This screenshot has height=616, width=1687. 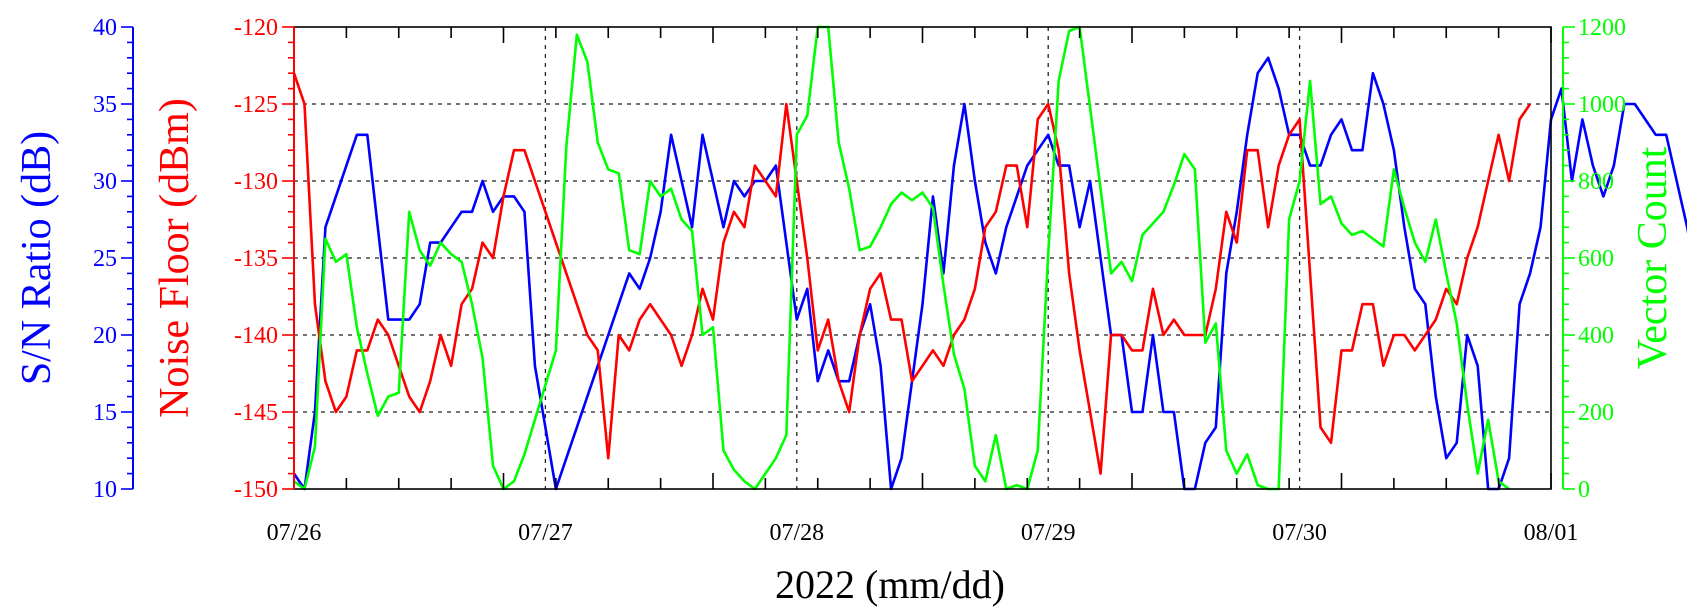 What do you see at coordinates (796, 533) in the screenshot?
I see `x-tick-label: 07/28` at bounding box center [796, 533].